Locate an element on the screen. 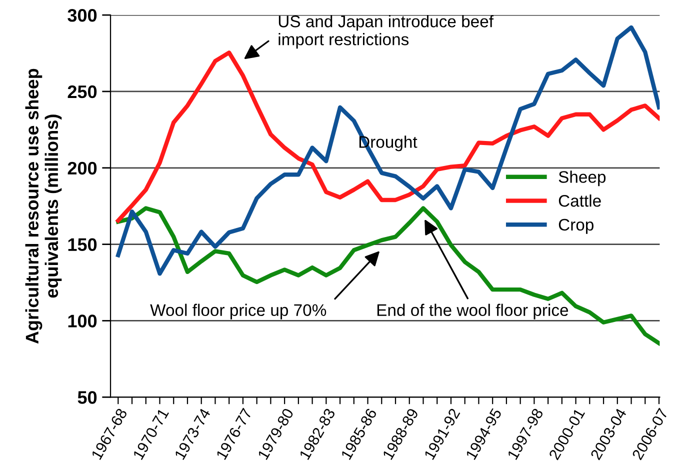 The height and width of the screenshot is (470, 678). annotation: Wool floor price up 70% is located at coordinates (238, 312).